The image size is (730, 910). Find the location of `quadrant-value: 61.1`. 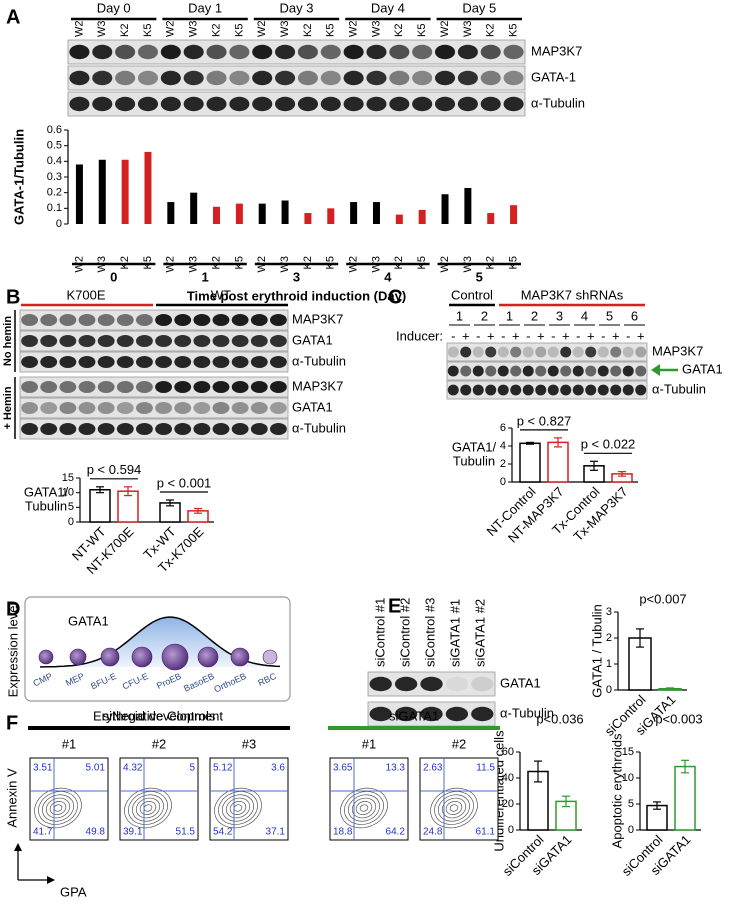

quadrant-value: 61.1 is located at coordinates (486, 832).